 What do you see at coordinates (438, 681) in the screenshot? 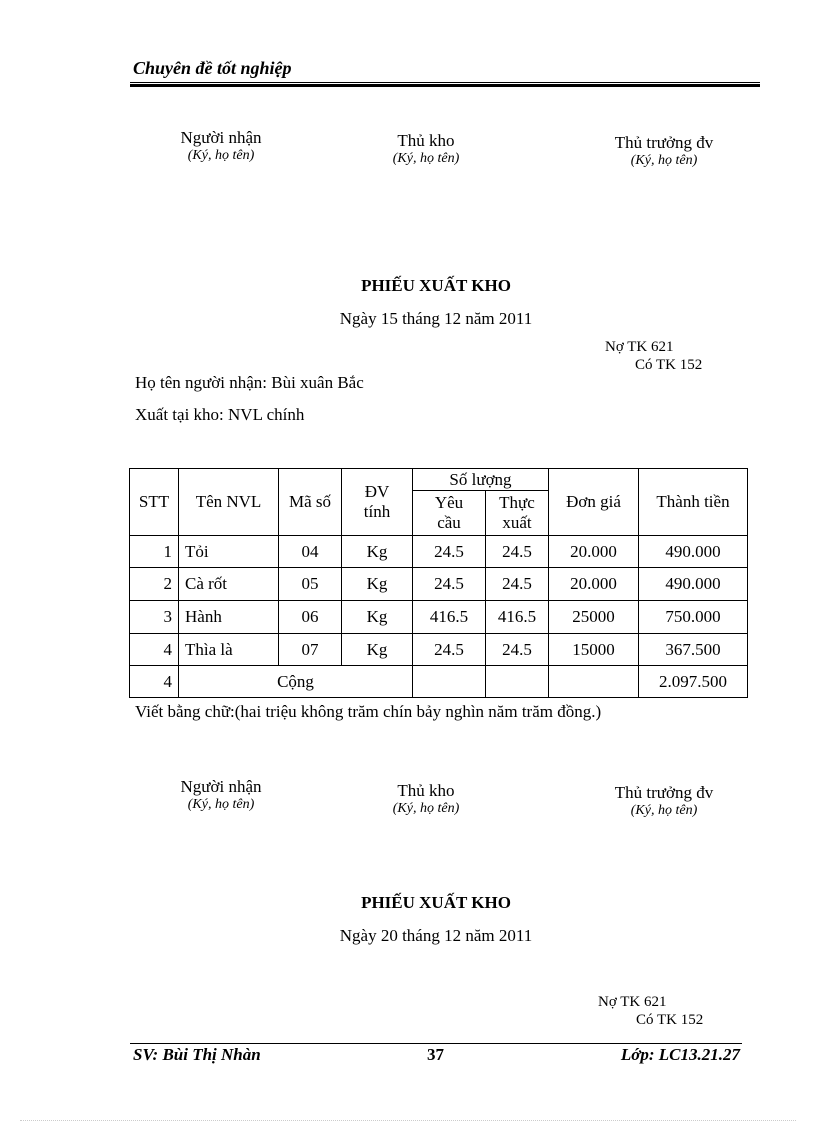
I see `sum-row: 4 Cộng 2.097.500` at bounding box center [438, 681].